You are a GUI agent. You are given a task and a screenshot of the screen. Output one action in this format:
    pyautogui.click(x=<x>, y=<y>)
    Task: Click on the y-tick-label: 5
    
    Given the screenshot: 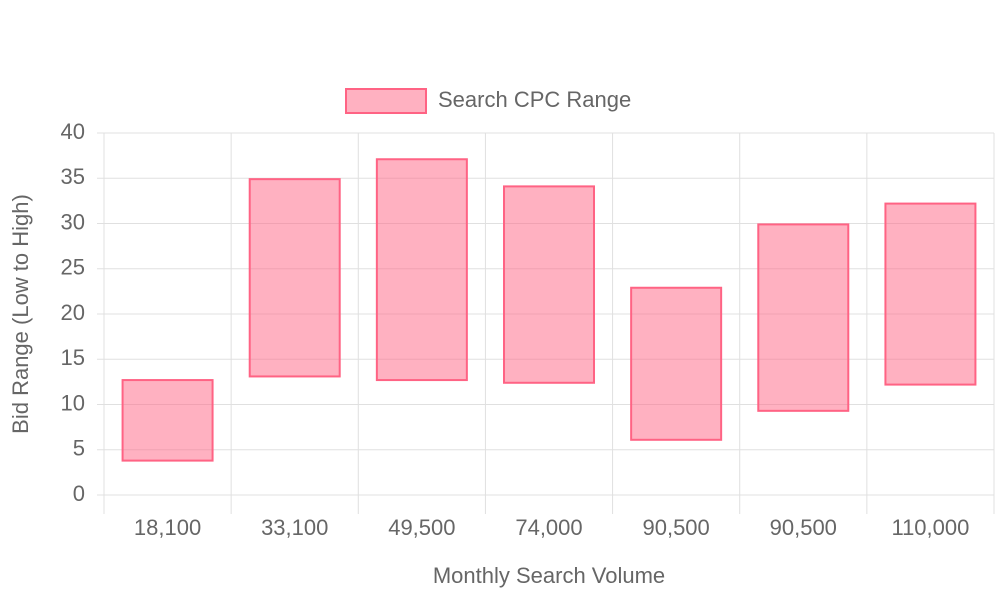 What is the action you would take?
    pyautogui.click(x=79, y=448)
    